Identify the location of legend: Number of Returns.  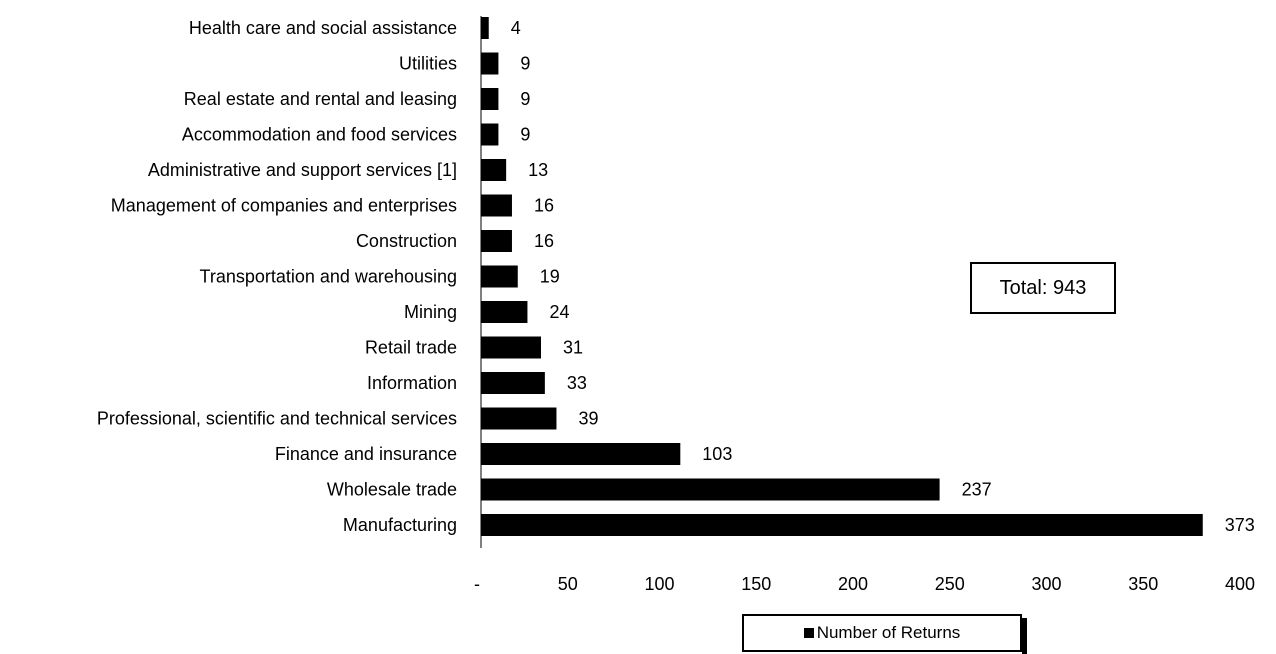
(884, 634).